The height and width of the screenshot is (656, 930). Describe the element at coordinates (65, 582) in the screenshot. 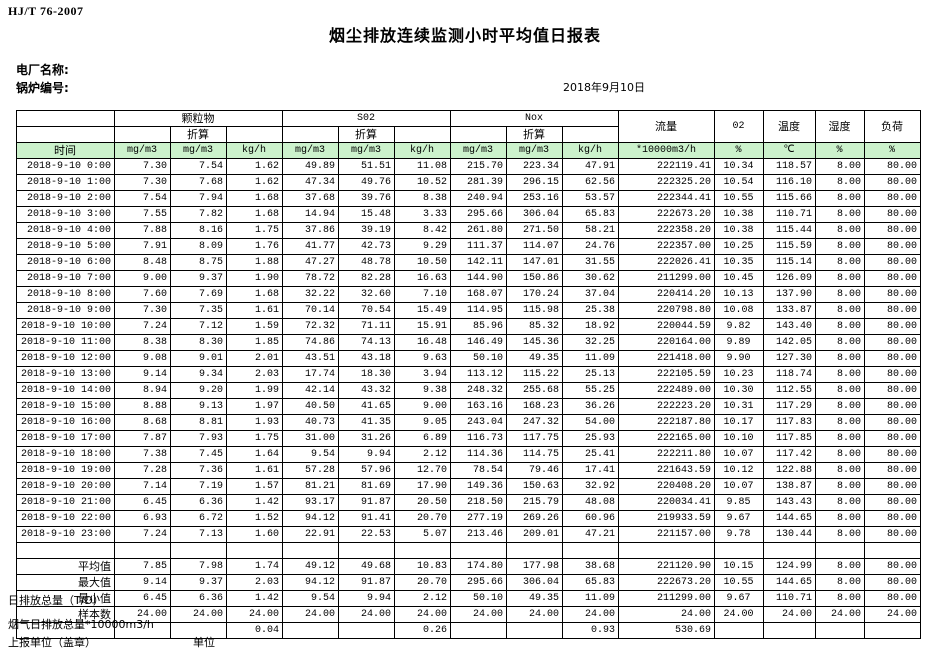

I see `summary-label: 最大值` at that location.